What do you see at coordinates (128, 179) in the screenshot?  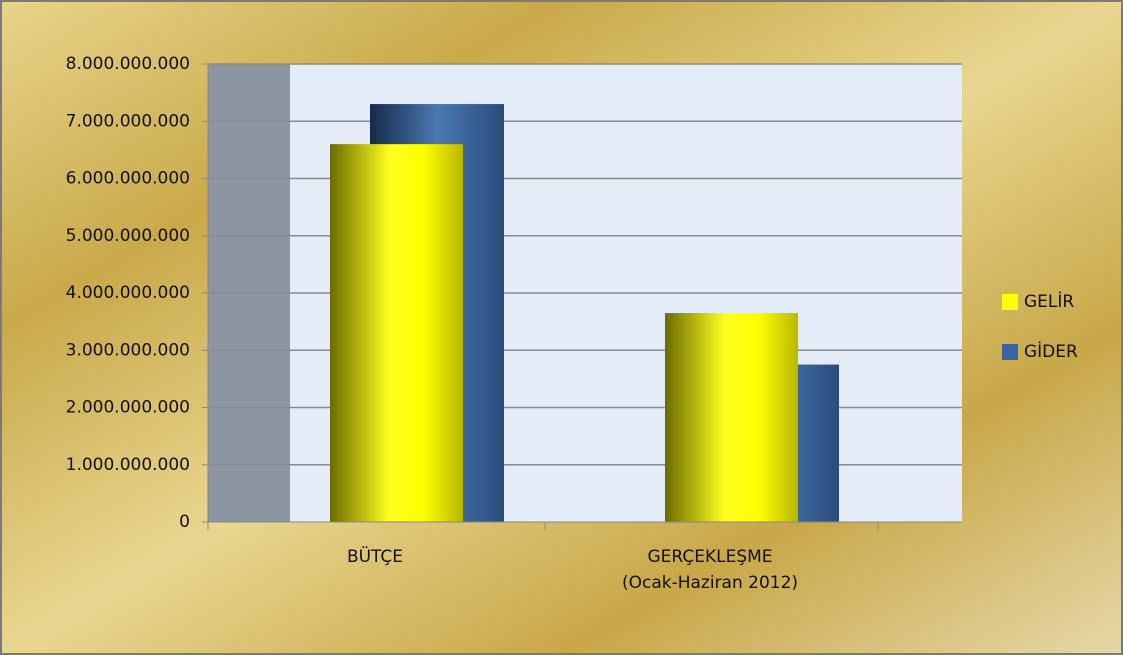 I see `y-tick-label: 6.000.000.000` at bounding box center [128, 179].